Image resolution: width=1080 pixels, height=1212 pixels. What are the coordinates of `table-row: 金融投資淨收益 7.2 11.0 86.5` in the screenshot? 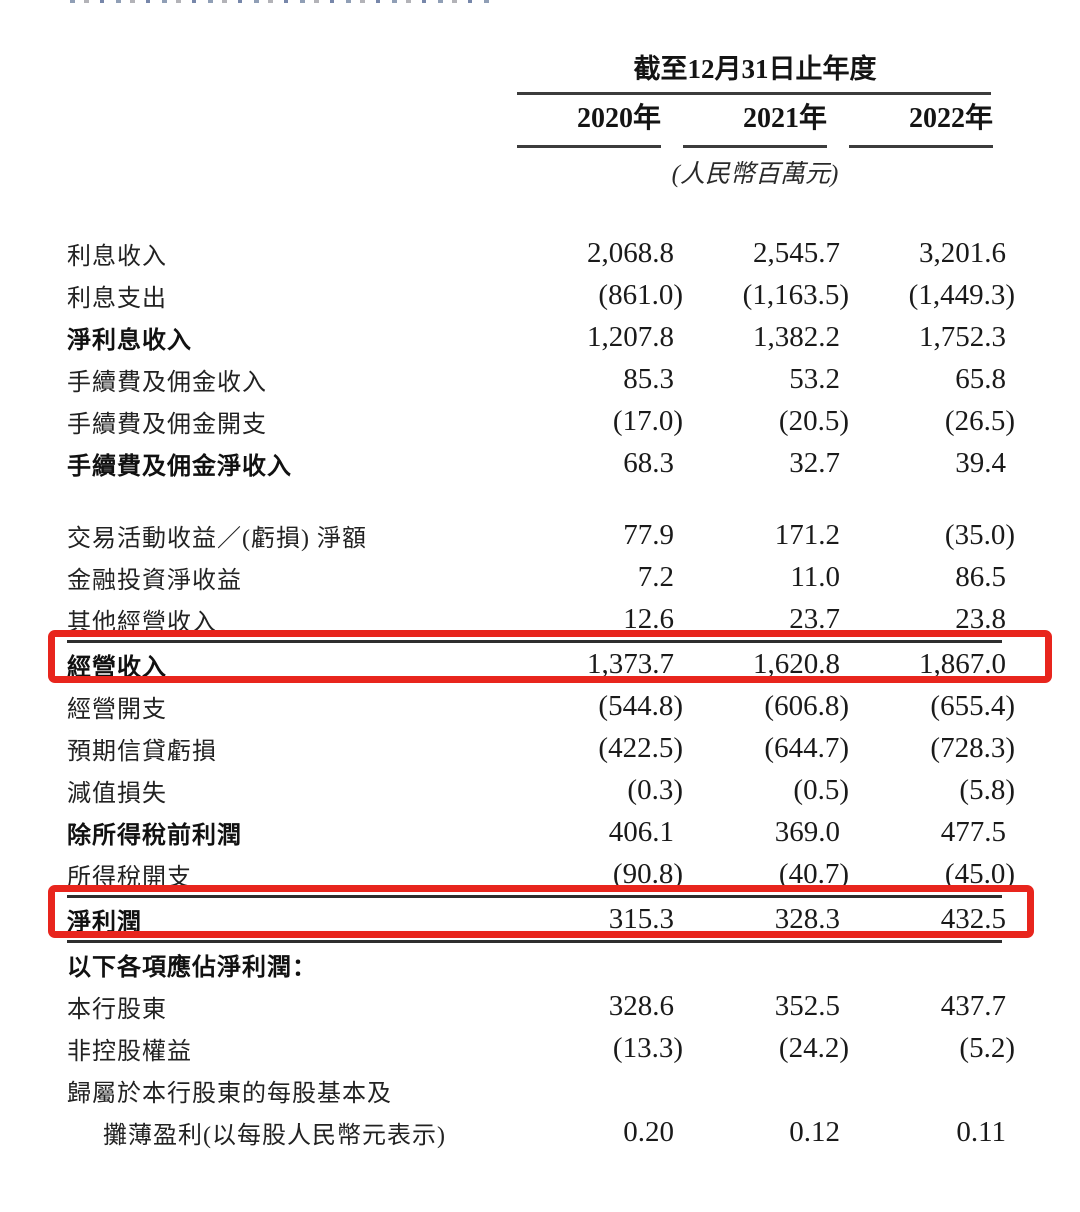 It's located at (536, 577).